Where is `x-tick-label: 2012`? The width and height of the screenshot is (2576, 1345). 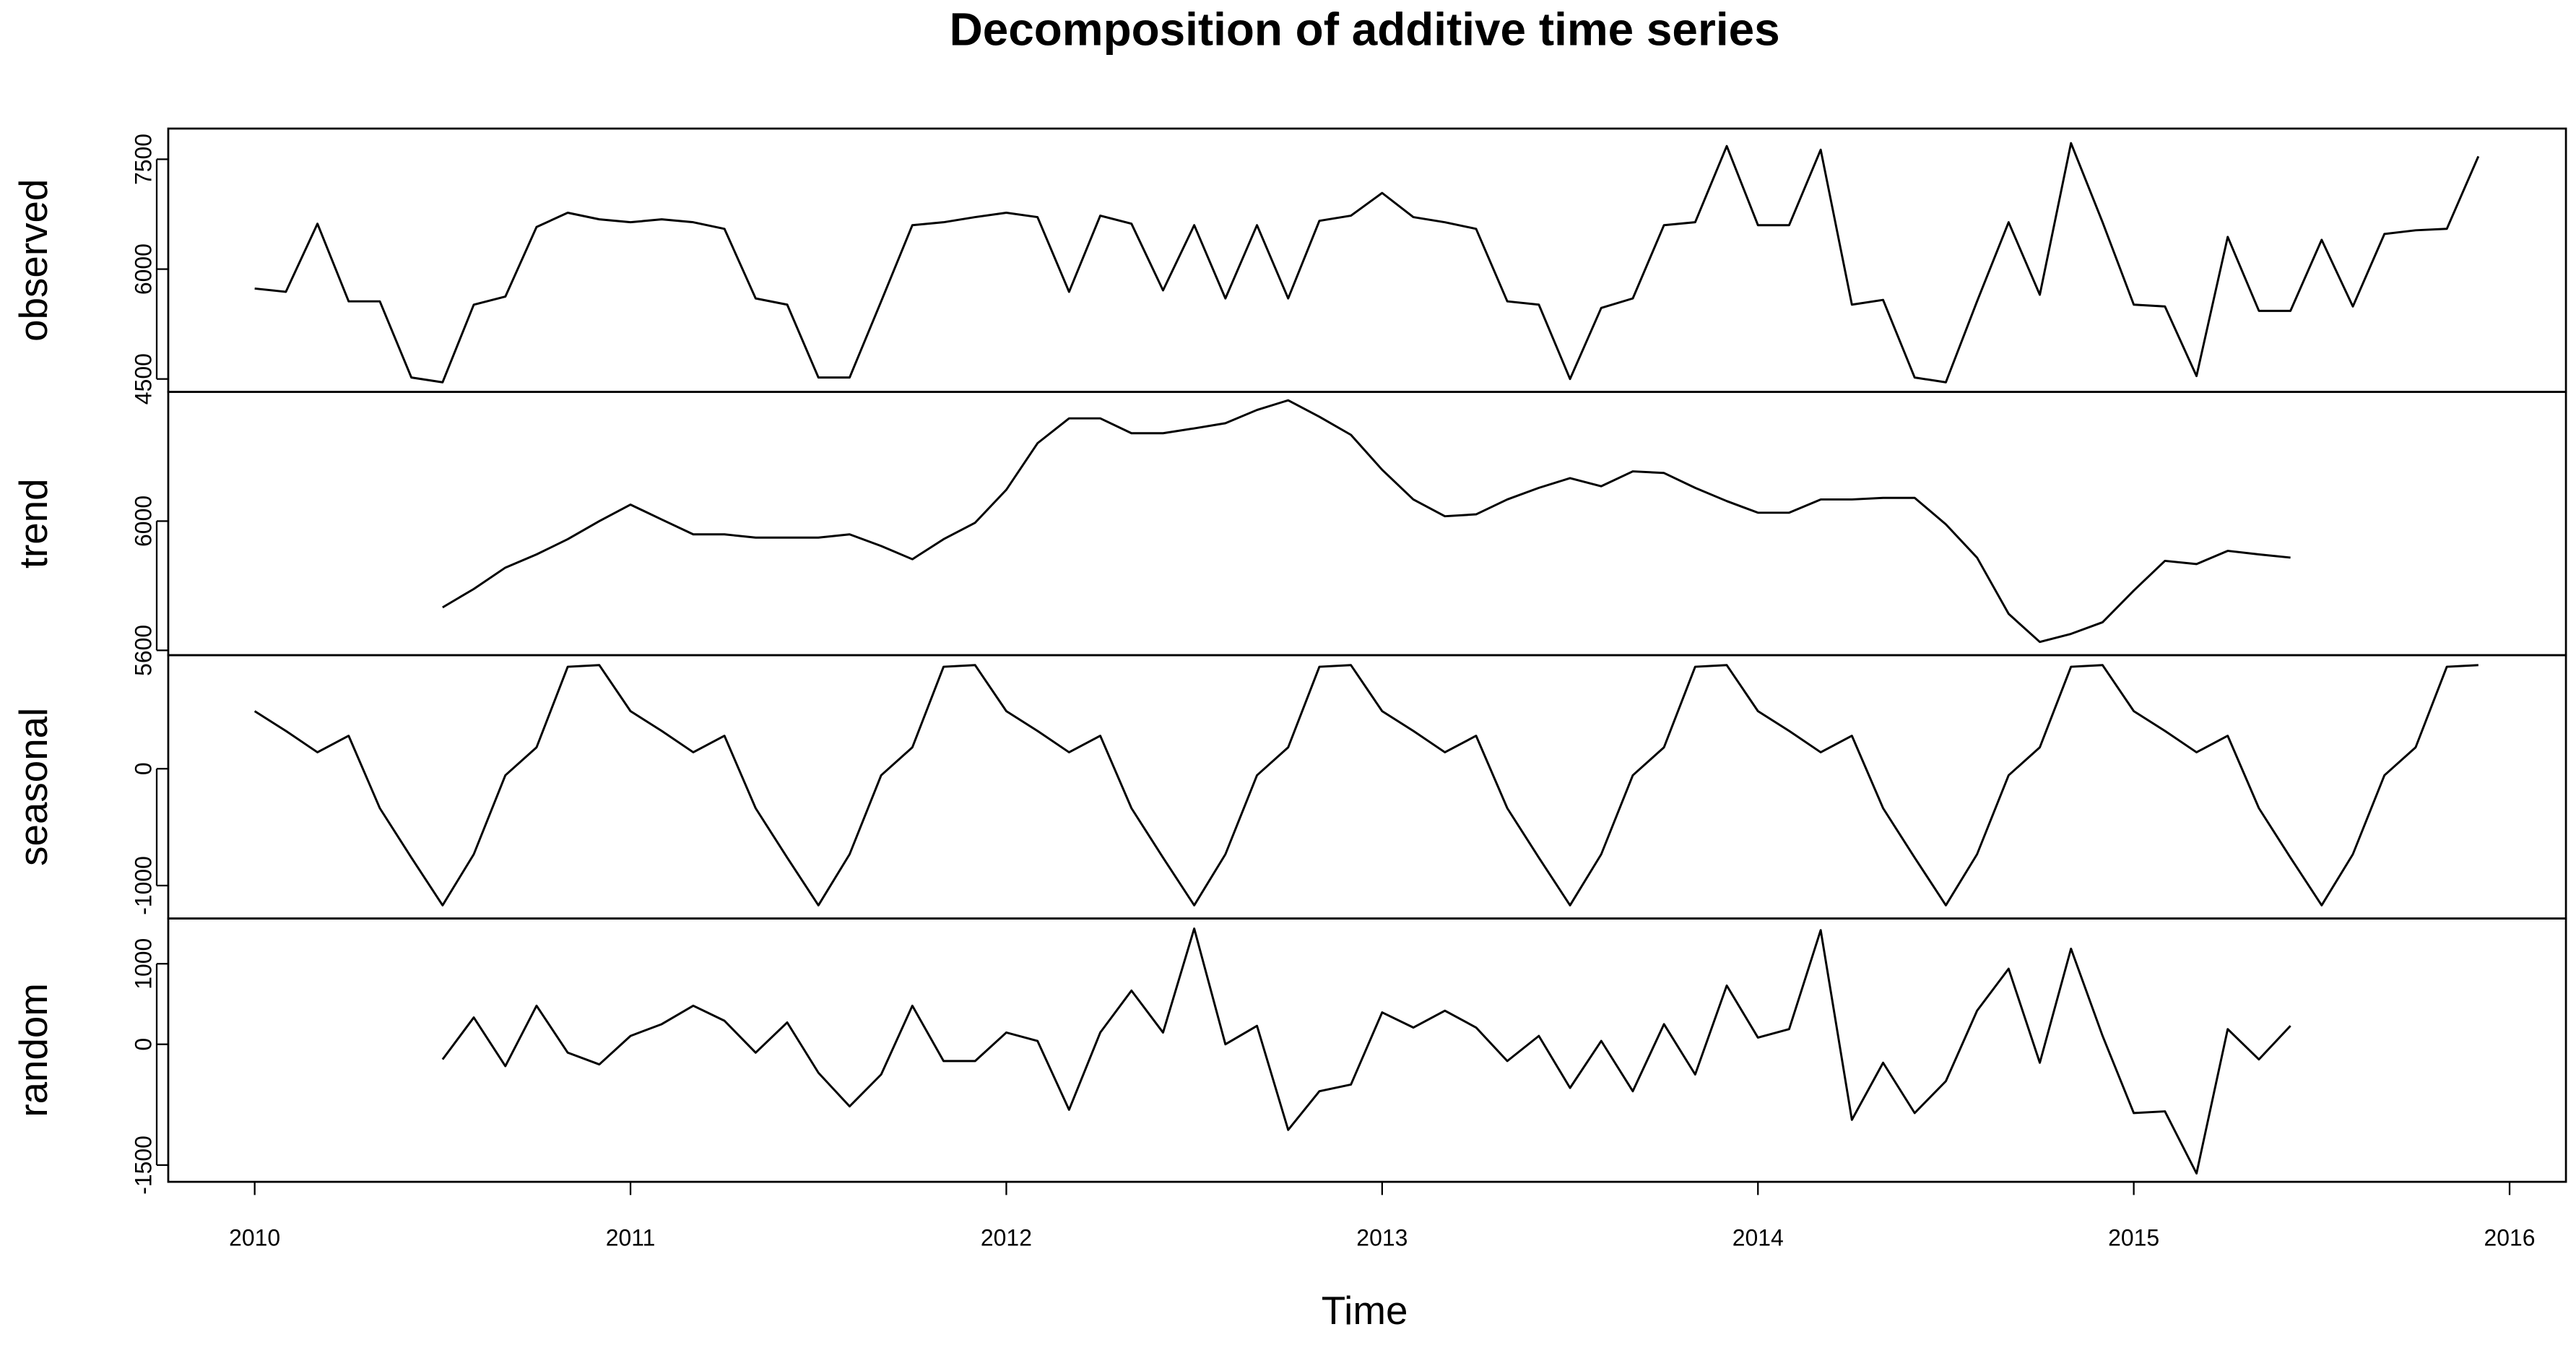
x-tick-label: 2012 is located at coordinates (1006, 1237).